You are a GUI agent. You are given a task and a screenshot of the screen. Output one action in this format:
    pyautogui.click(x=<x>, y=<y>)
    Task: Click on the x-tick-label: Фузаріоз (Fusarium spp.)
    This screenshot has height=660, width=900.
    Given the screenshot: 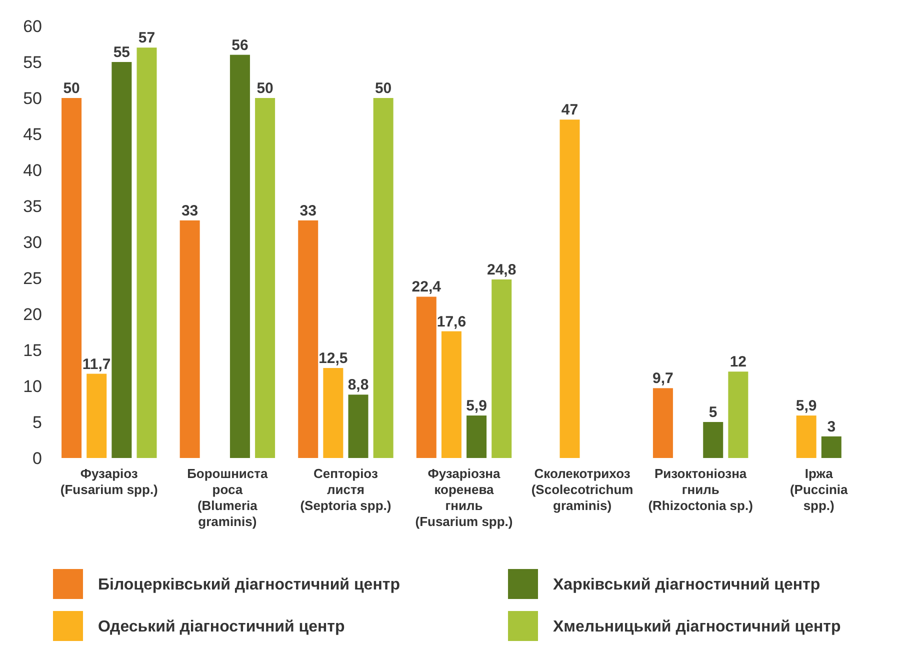 What is the action you would take?
    pyautogui.click(x=109, y=481)
    